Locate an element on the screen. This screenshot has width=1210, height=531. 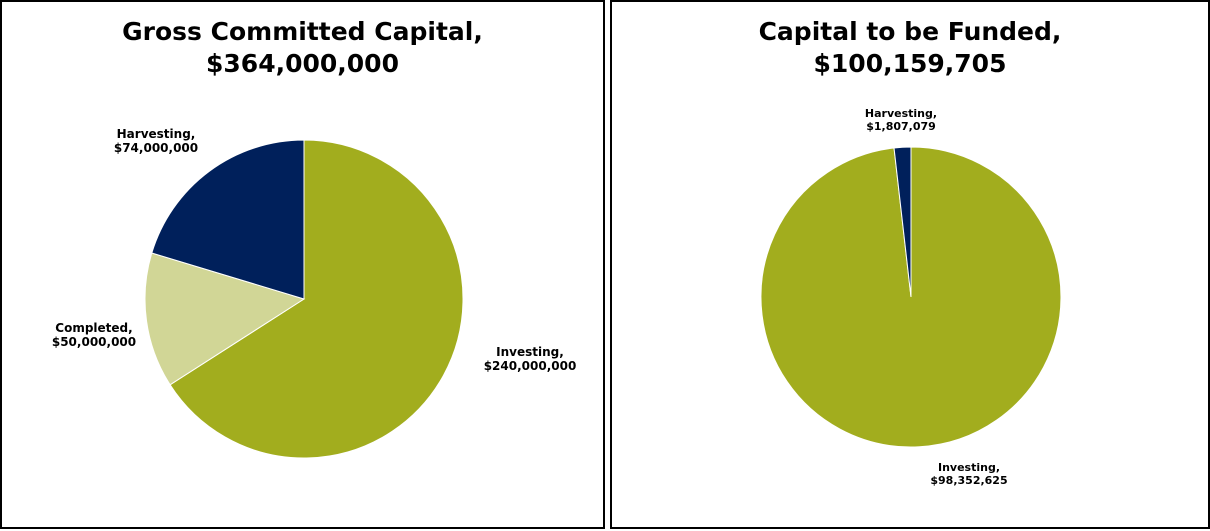
pie-slice-completed is located at coordinates (225, 319).